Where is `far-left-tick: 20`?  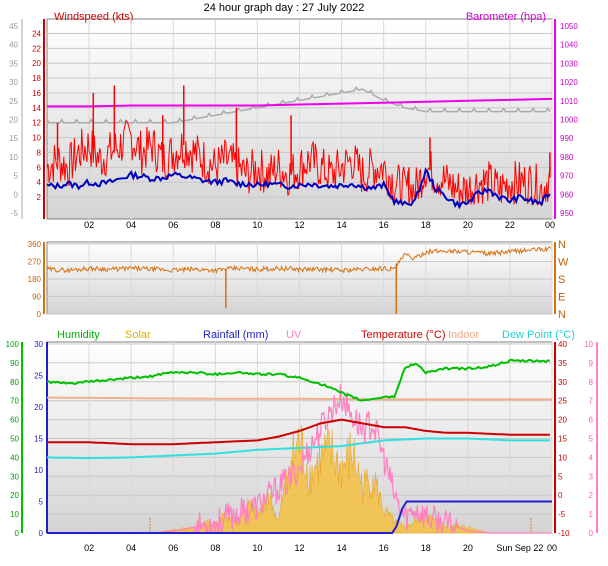 far-left-tick: 20 is located at coordinates (13, 120).